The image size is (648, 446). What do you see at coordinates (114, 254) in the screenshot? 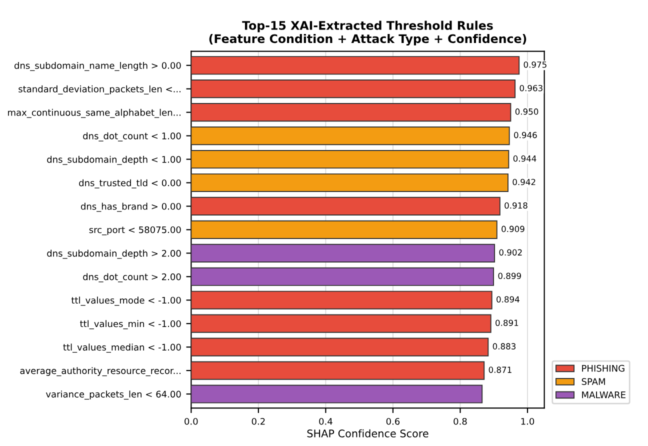
I see `y-tick-label: dns_subdomain_depth > 2.00` at bounding box center [114, 254].